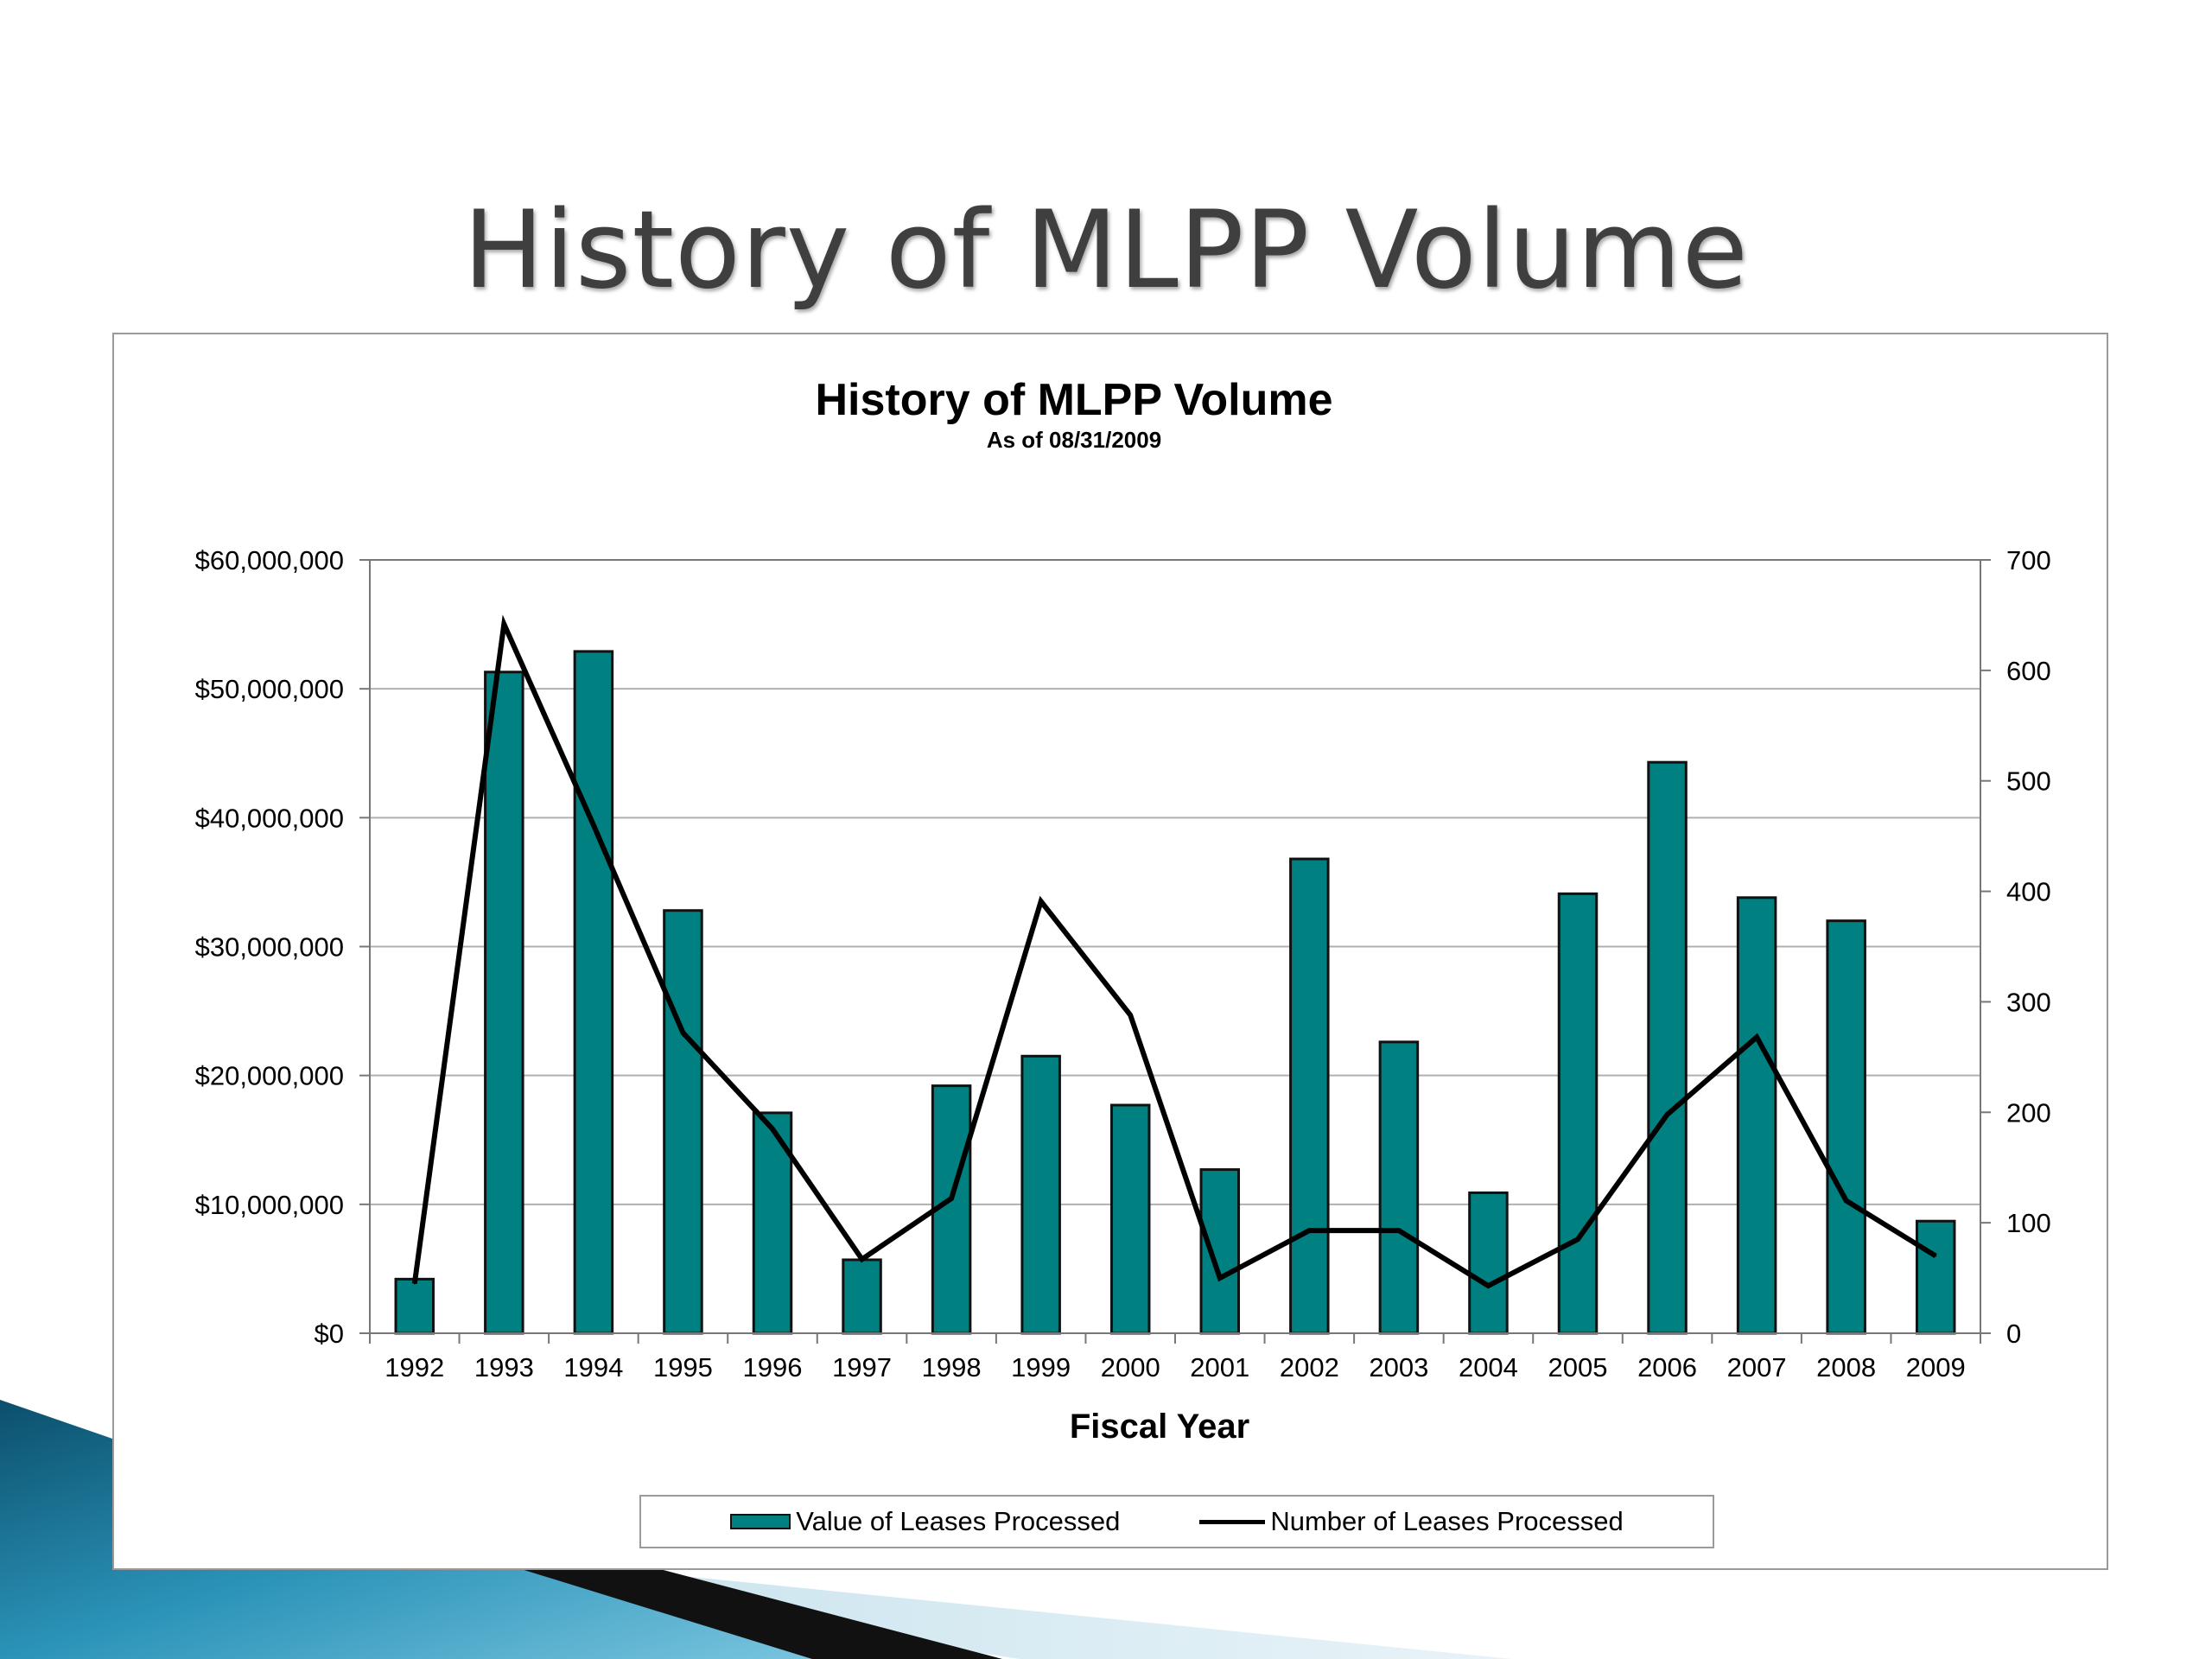 This screenshot has height=1659, width=2212. Describe the element at coordinates (2028, 671) in the screenshot. I see `y2-tick-label: 600` at that location.